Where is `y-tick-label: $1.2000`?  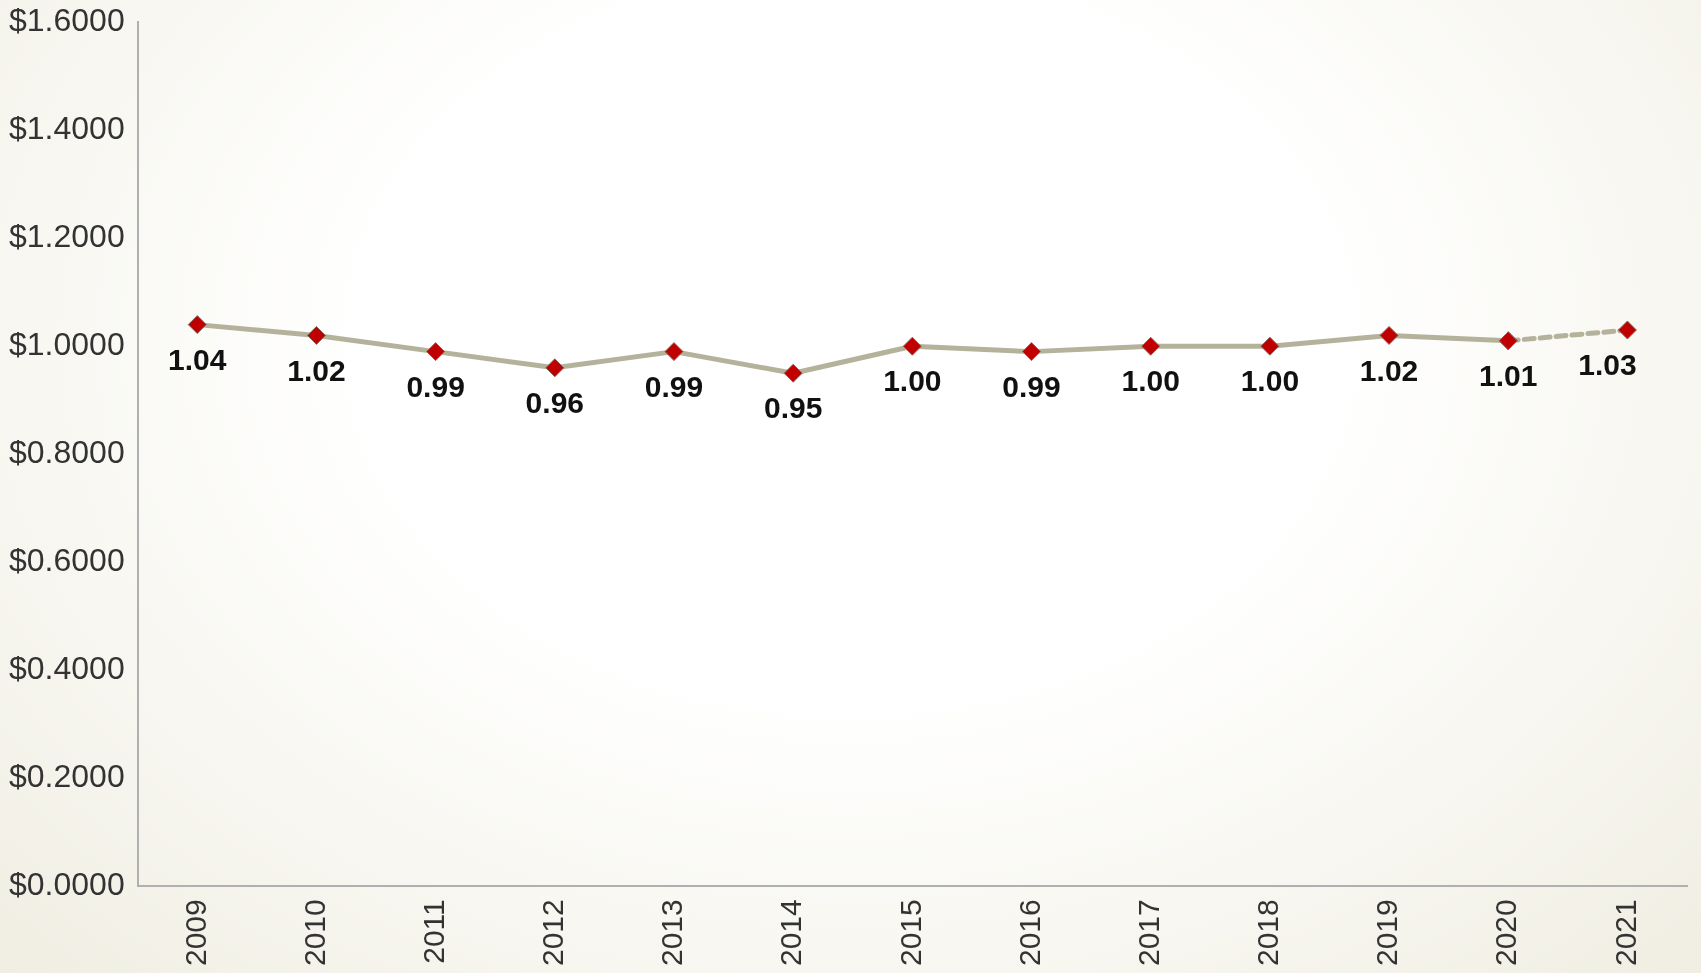
y-tick-label: $1.2000 is located at coordinates (67, 236).